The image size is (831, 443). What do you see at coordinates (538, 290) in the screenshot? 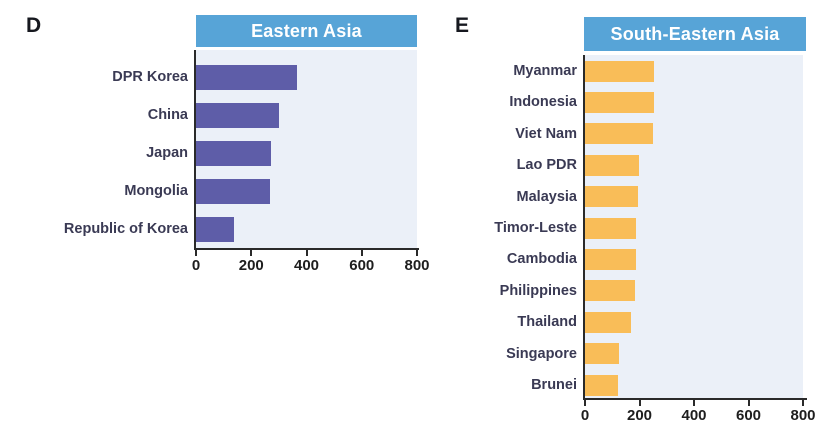
I see `category-label: Philippines` at bounding box center [538, 290].